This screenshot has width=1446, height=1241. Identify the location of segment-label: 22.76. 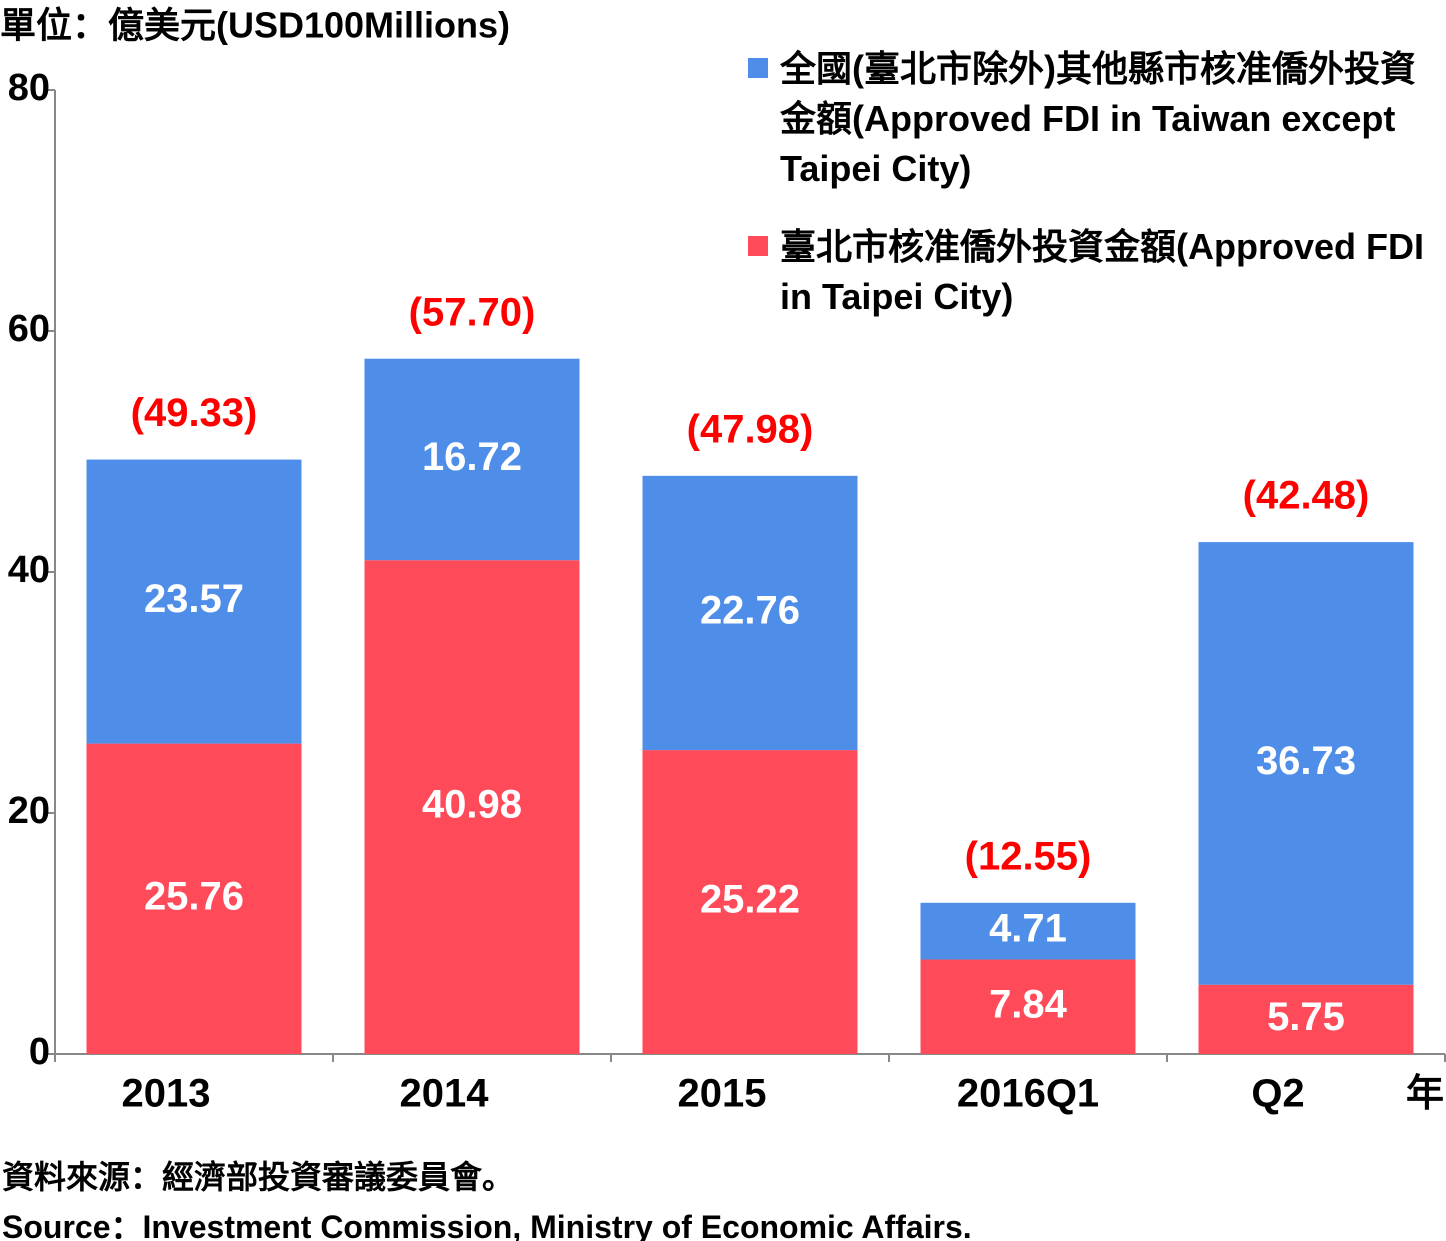
(750, 611).